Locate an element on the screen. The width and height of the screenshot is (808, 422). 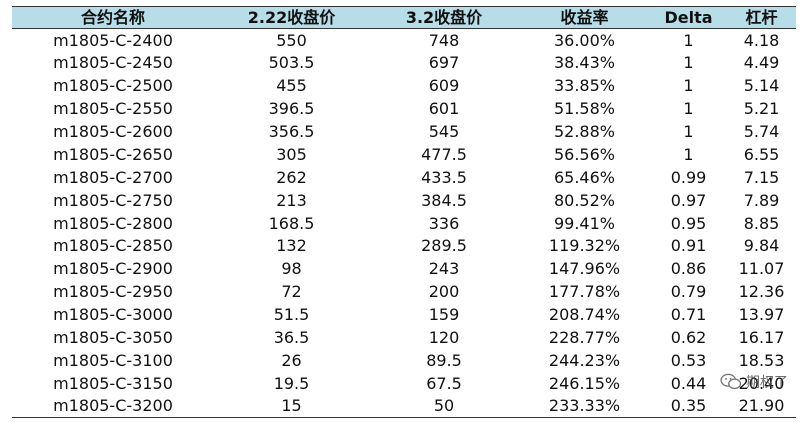
close-0222-cell: 213 is located at coordinates (291, 200).